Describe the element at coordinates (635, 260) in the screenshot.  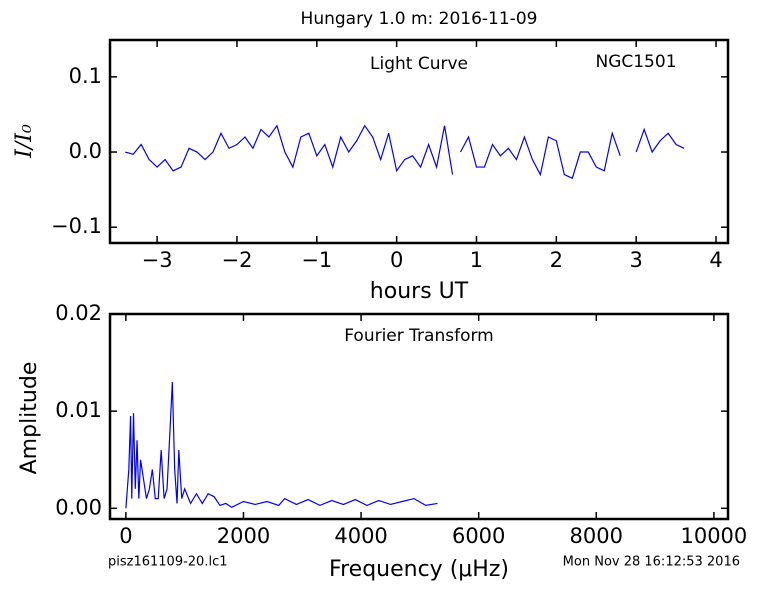
I see `x-tick-label: 3` at that location.